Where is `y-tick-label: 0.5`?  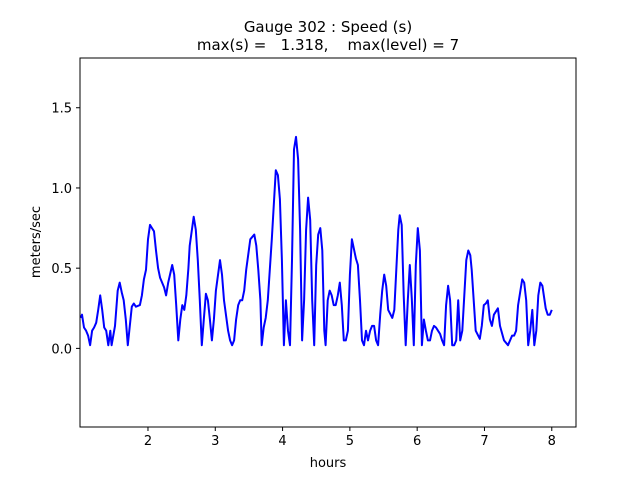
y-tick-label: 0.5 is located at coordinates (61, 269).